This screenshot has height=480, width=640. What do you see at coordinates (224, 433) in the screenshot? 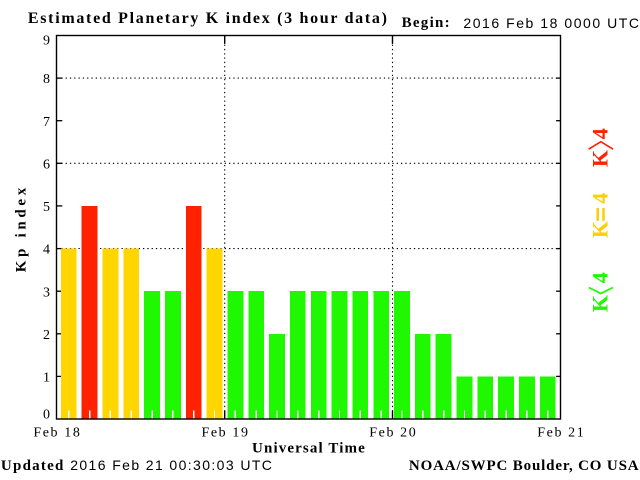
I see `svg-text: Feb 19` at bounding box center [224, 433].